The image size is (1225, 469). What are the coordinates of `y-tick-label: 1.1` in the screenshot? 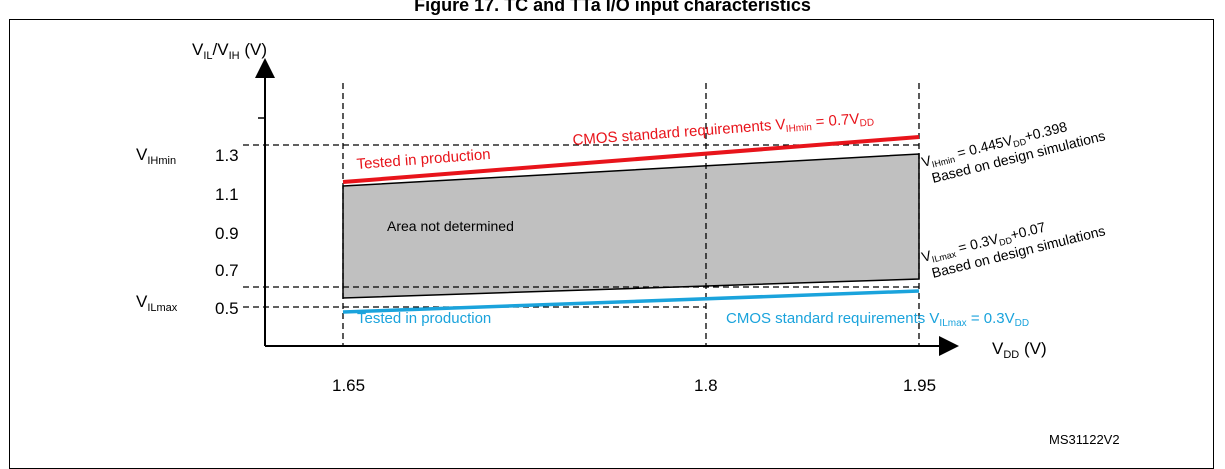 It's located at (227, 194).